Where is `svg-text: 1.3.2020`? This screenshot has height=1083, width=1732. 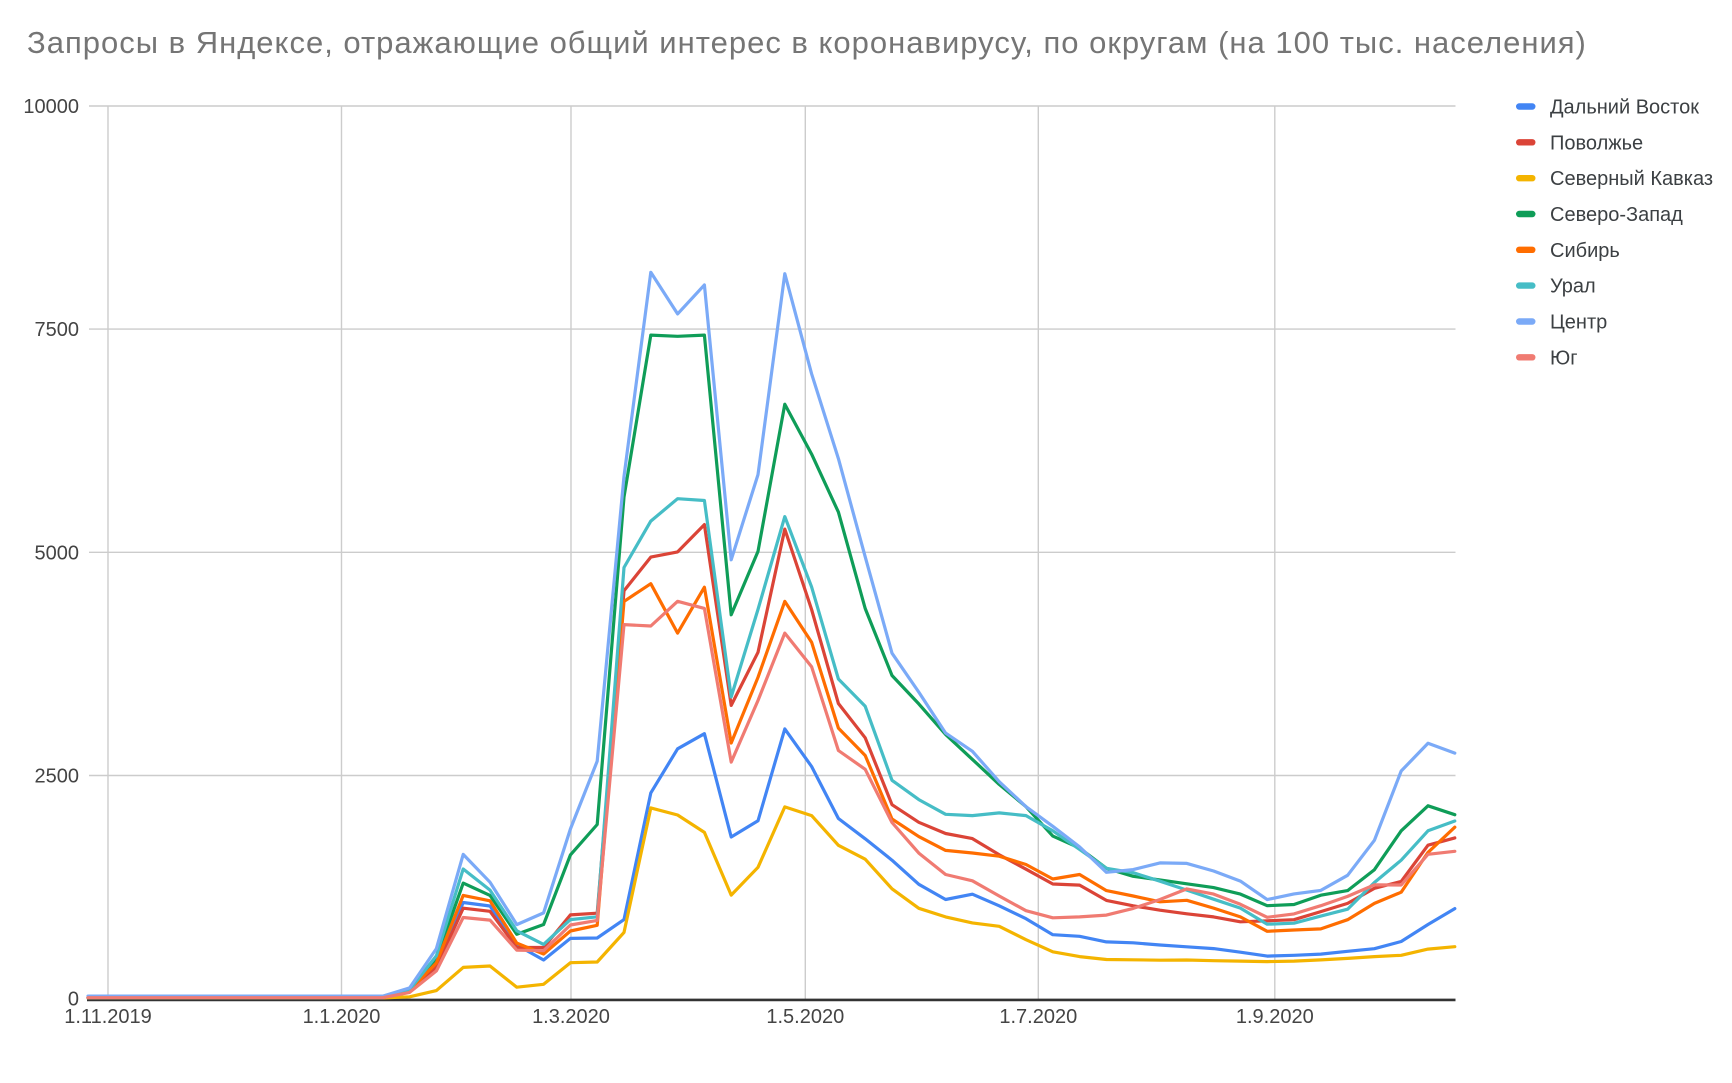 svg-text: 1.3.2020 is located at coordinates (571, 1017).